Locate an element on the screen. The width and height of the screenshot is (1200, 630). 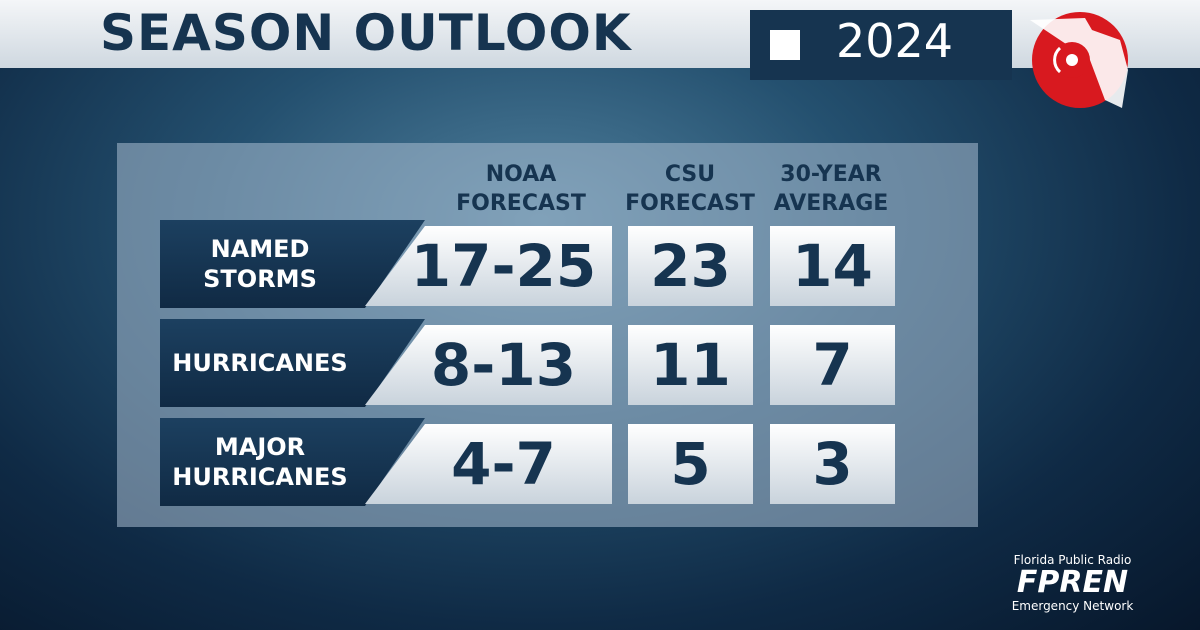
footer-brand: FPREN is located at coordinates (1072, 582).